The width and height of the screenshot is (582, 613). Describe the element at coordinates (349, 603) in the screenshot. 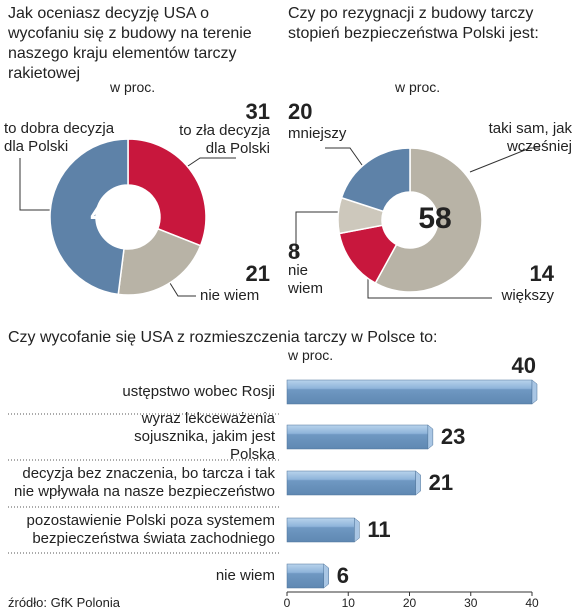

I see `x-tick-label: 10` at that location.